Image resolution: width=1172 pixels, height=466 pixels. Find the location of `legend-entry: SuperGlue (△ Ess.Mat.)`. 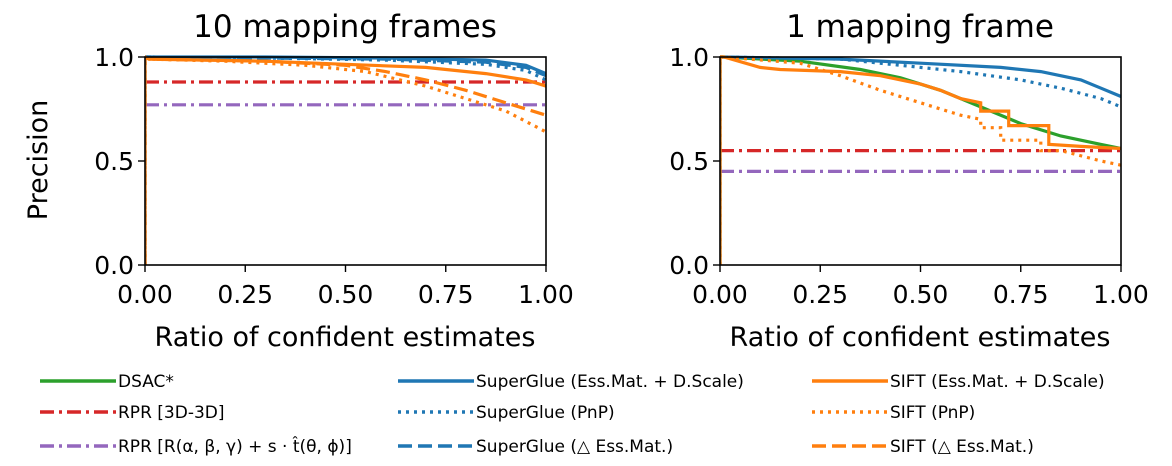

legend-entry: SuperGlue (△ Ess.Mat.) is located at coordinates (535, 447).